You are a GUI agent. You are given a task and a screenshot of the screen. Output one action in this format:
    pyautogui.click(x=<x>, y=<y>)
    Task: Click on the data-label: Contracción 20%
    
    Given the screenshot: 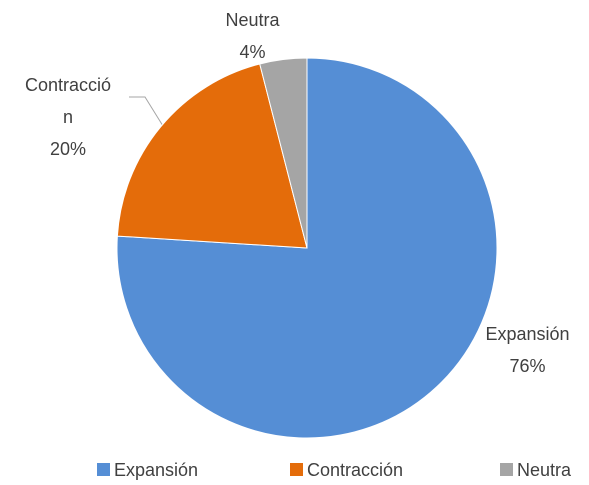 What is the action you would take?
    pyautogui.click(x=68, y=117)
    